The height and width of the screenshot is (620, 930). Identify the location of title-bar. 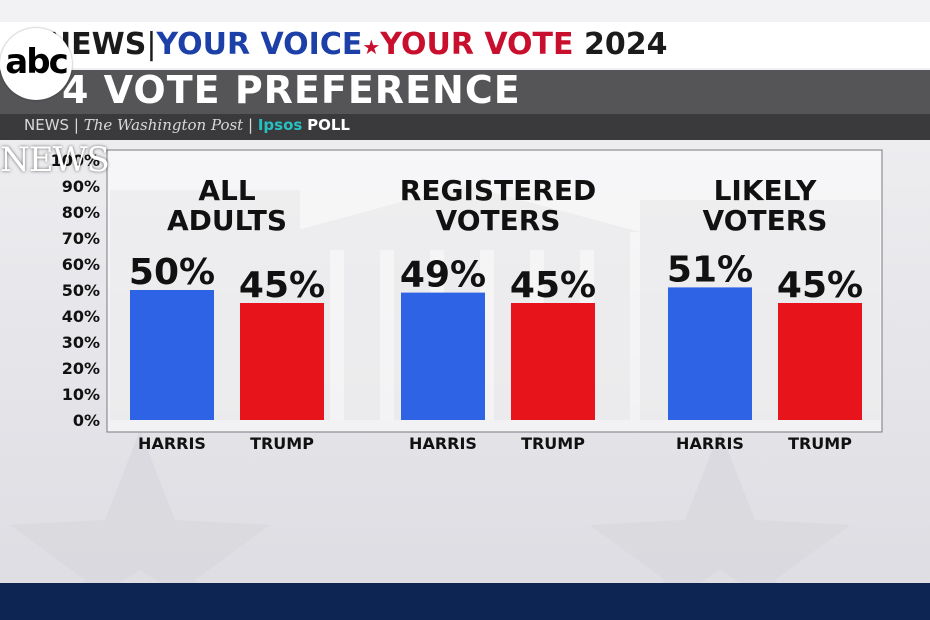
(465, 92).